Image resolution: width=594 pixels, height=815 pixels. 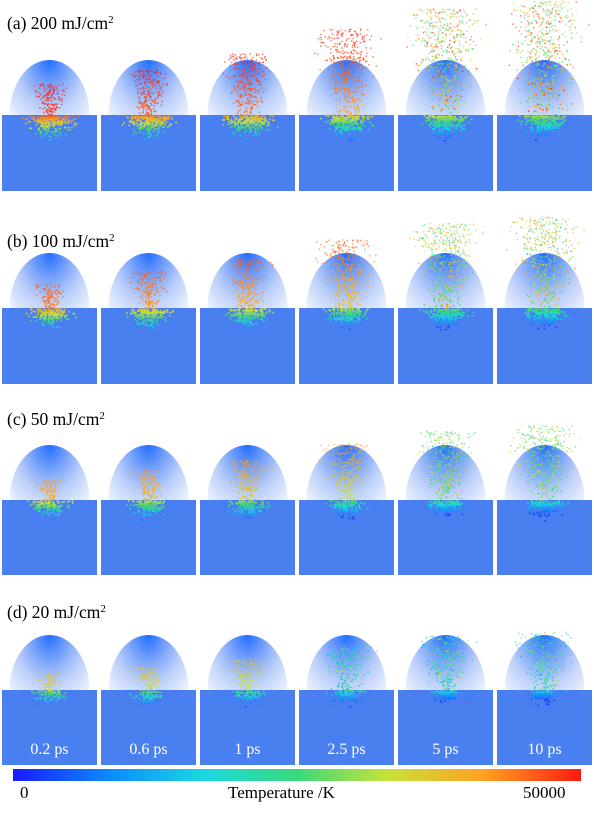 I want to click on row-label-c: (c) 50 mJ/cm2, so click(x=56, y=419).